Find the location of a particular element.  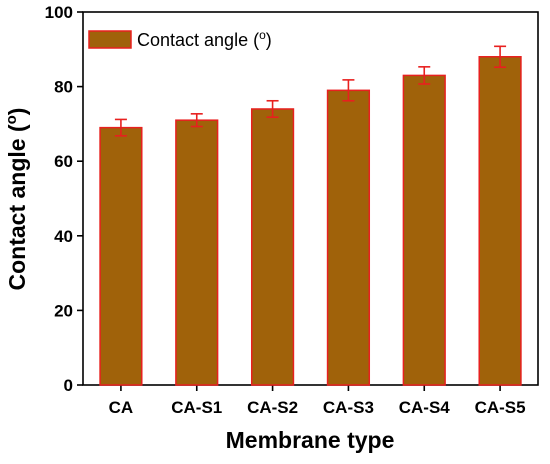

y-tick-label: 40 is located at coordinates (63, 236).